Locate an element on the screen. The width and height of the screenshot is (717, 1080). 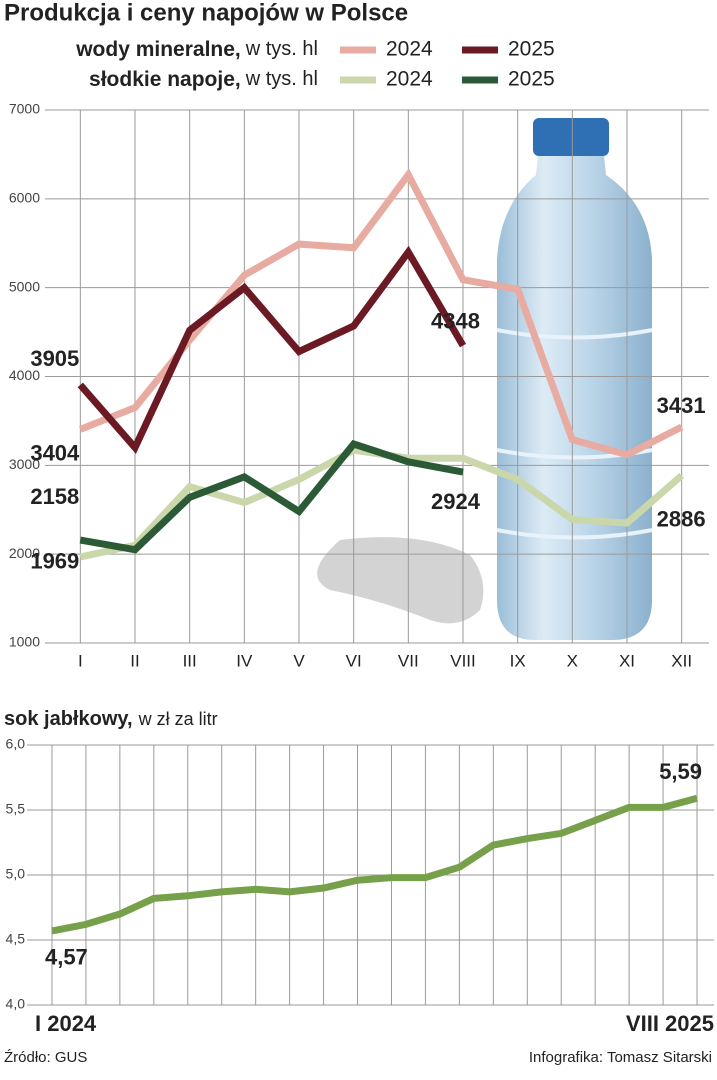
y-tick-label: 5,5 is located at coordinates (16, 809).